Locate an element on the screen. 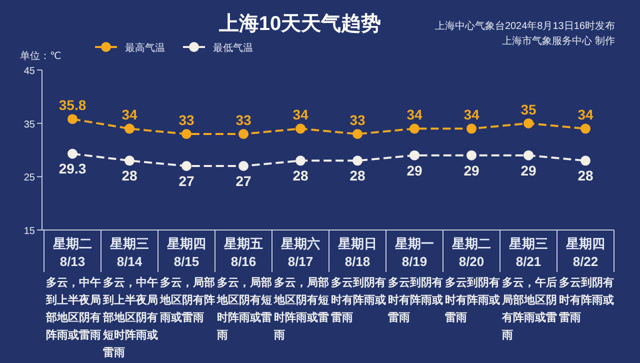  y-tick-label: 25 is located at coordinates (30, 178).